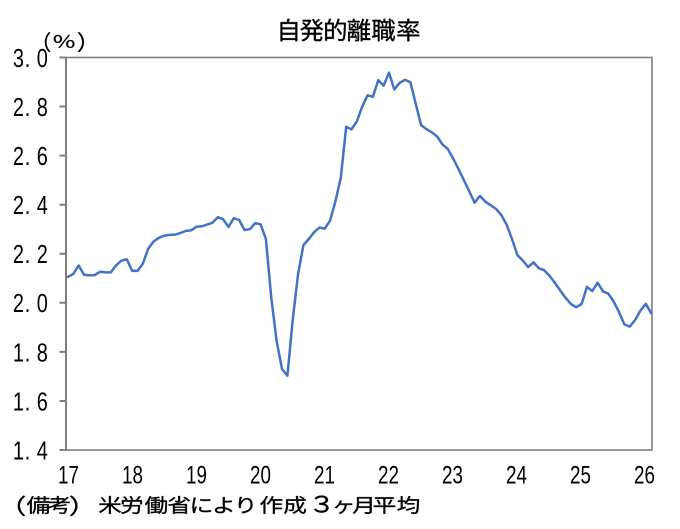  Describe the element at coordinates (580, 475) in the screenshot. I see `svg-text: 25` at that location.